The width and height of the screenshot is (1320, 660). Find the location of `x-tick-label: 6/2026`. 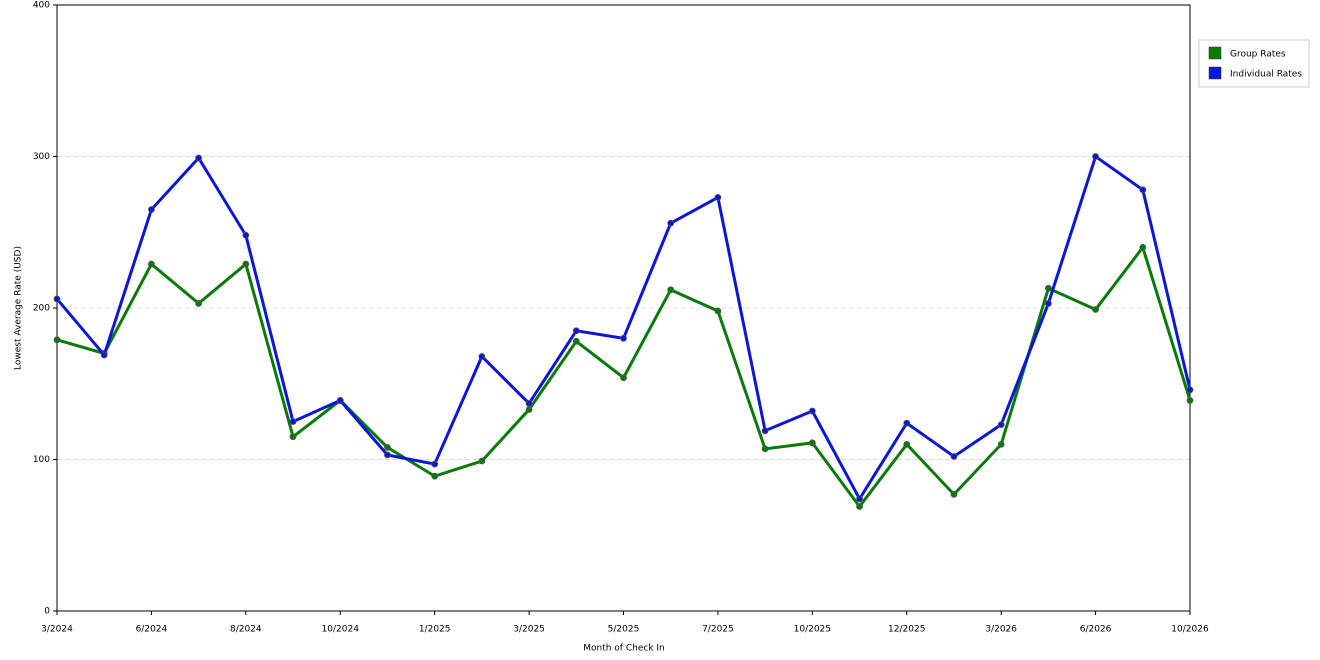

x-tick-label: 6/2026 is located at coordinates (1096, 630).